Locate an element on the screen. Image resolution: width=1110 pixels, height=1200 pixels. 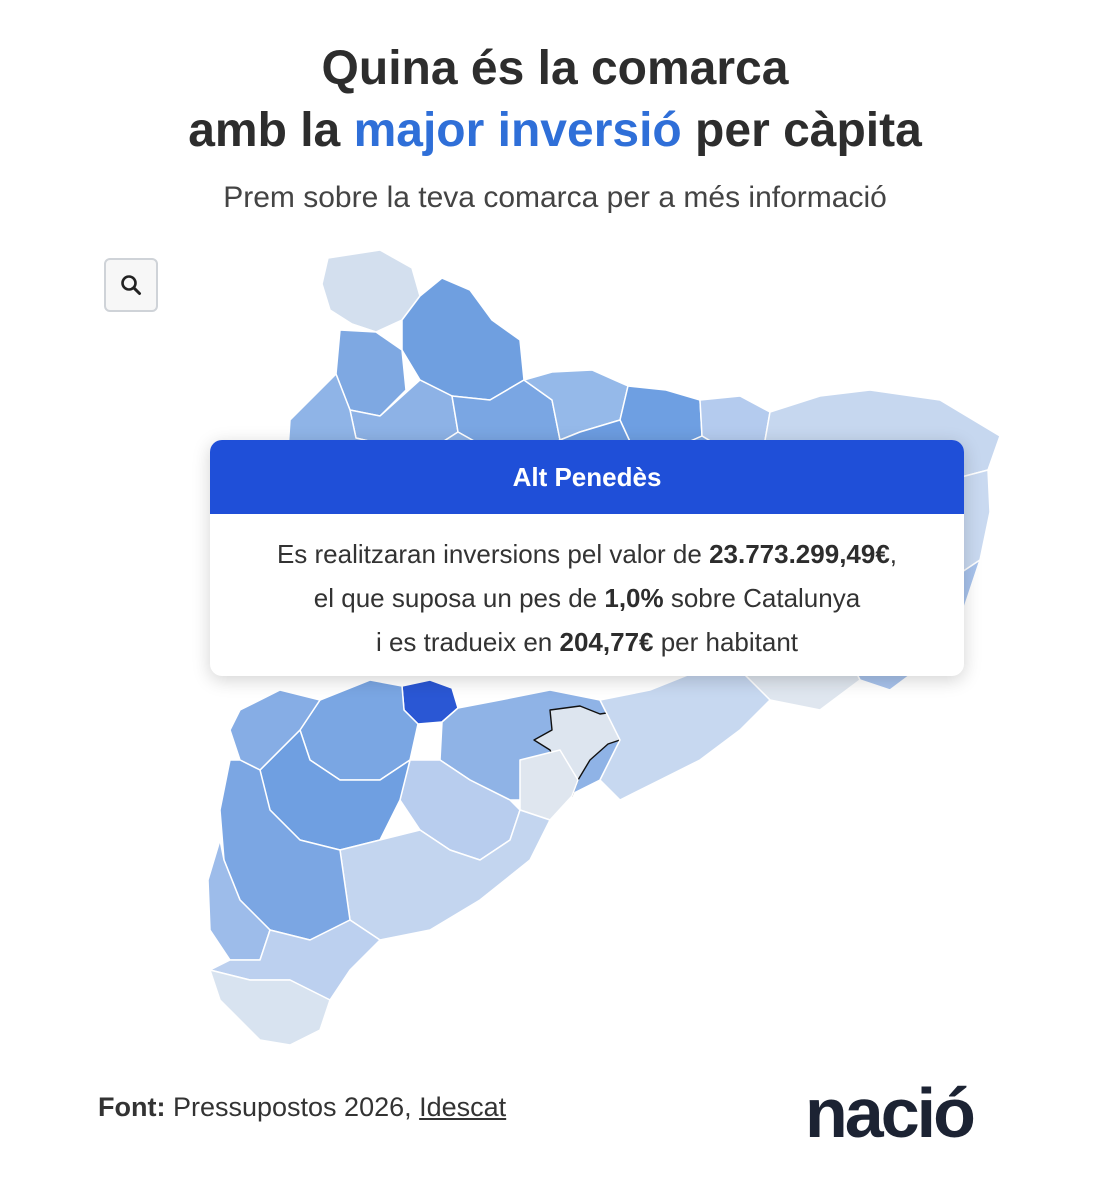
tooltip-line-1-prefix: Es realitzaran inversions pel valor de is located at coordinates (493, 554).